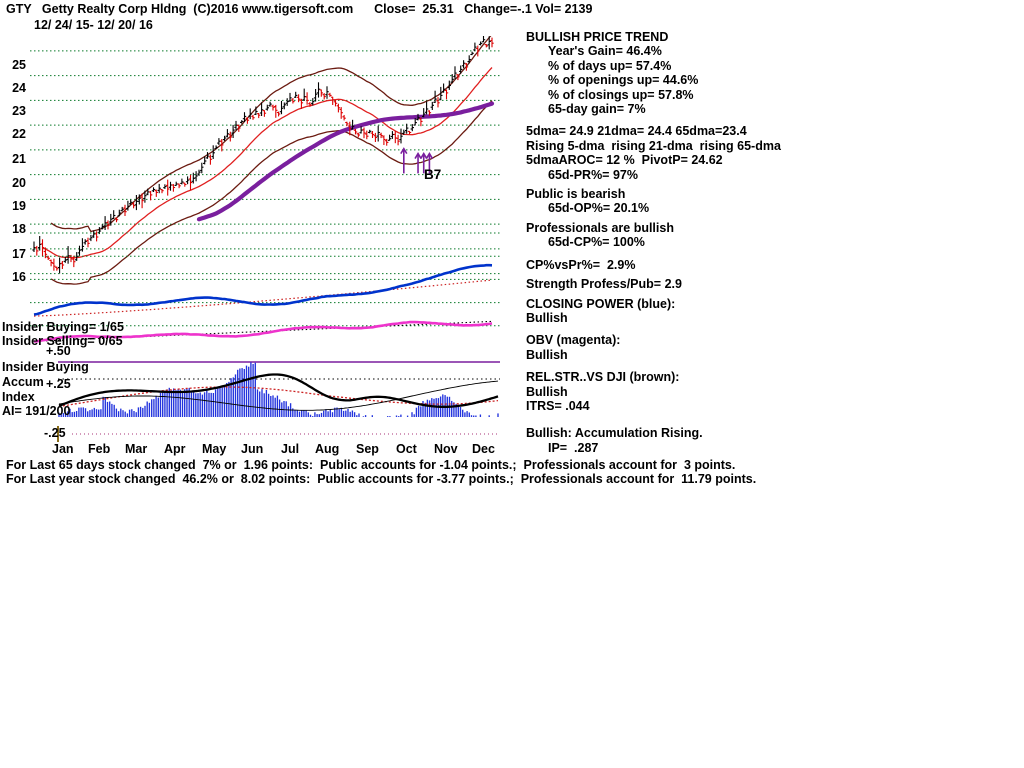 The image size is (1024, 768). What do you see at coordinates (214, 449) in the screenshot?
I see `month-label-may: May` at bounding box center [214, 449].